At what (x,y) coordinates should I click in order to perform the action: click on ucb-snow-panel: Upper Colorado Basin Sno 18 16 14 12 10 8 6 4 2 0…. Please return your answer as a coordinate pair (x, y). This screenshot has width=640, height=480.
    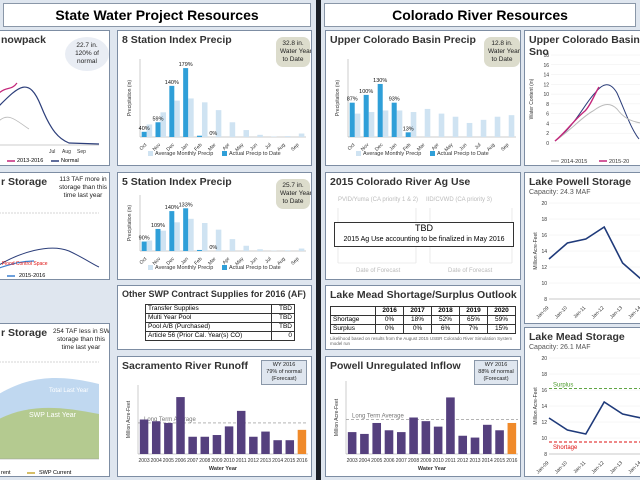
    Looking at the image, I should click on (582, 98).